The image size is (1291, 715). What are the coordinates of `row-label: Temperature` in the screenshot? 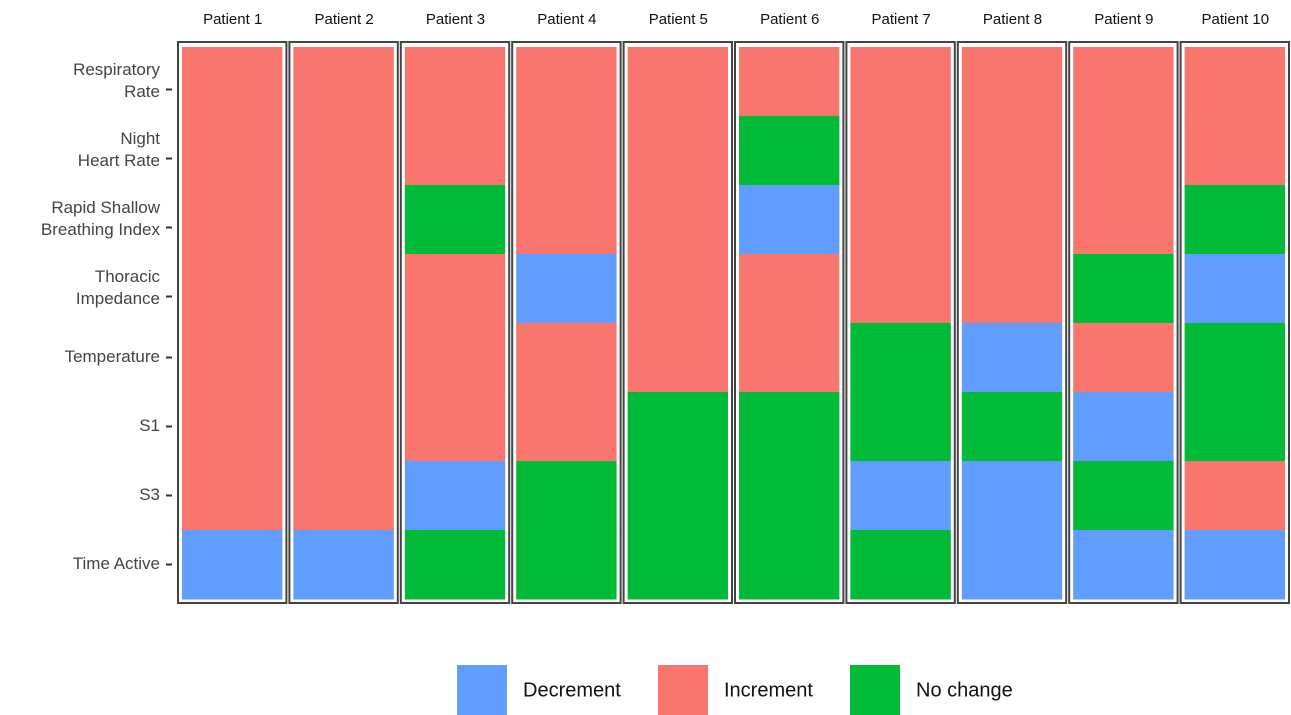 It's located at (112, 356).